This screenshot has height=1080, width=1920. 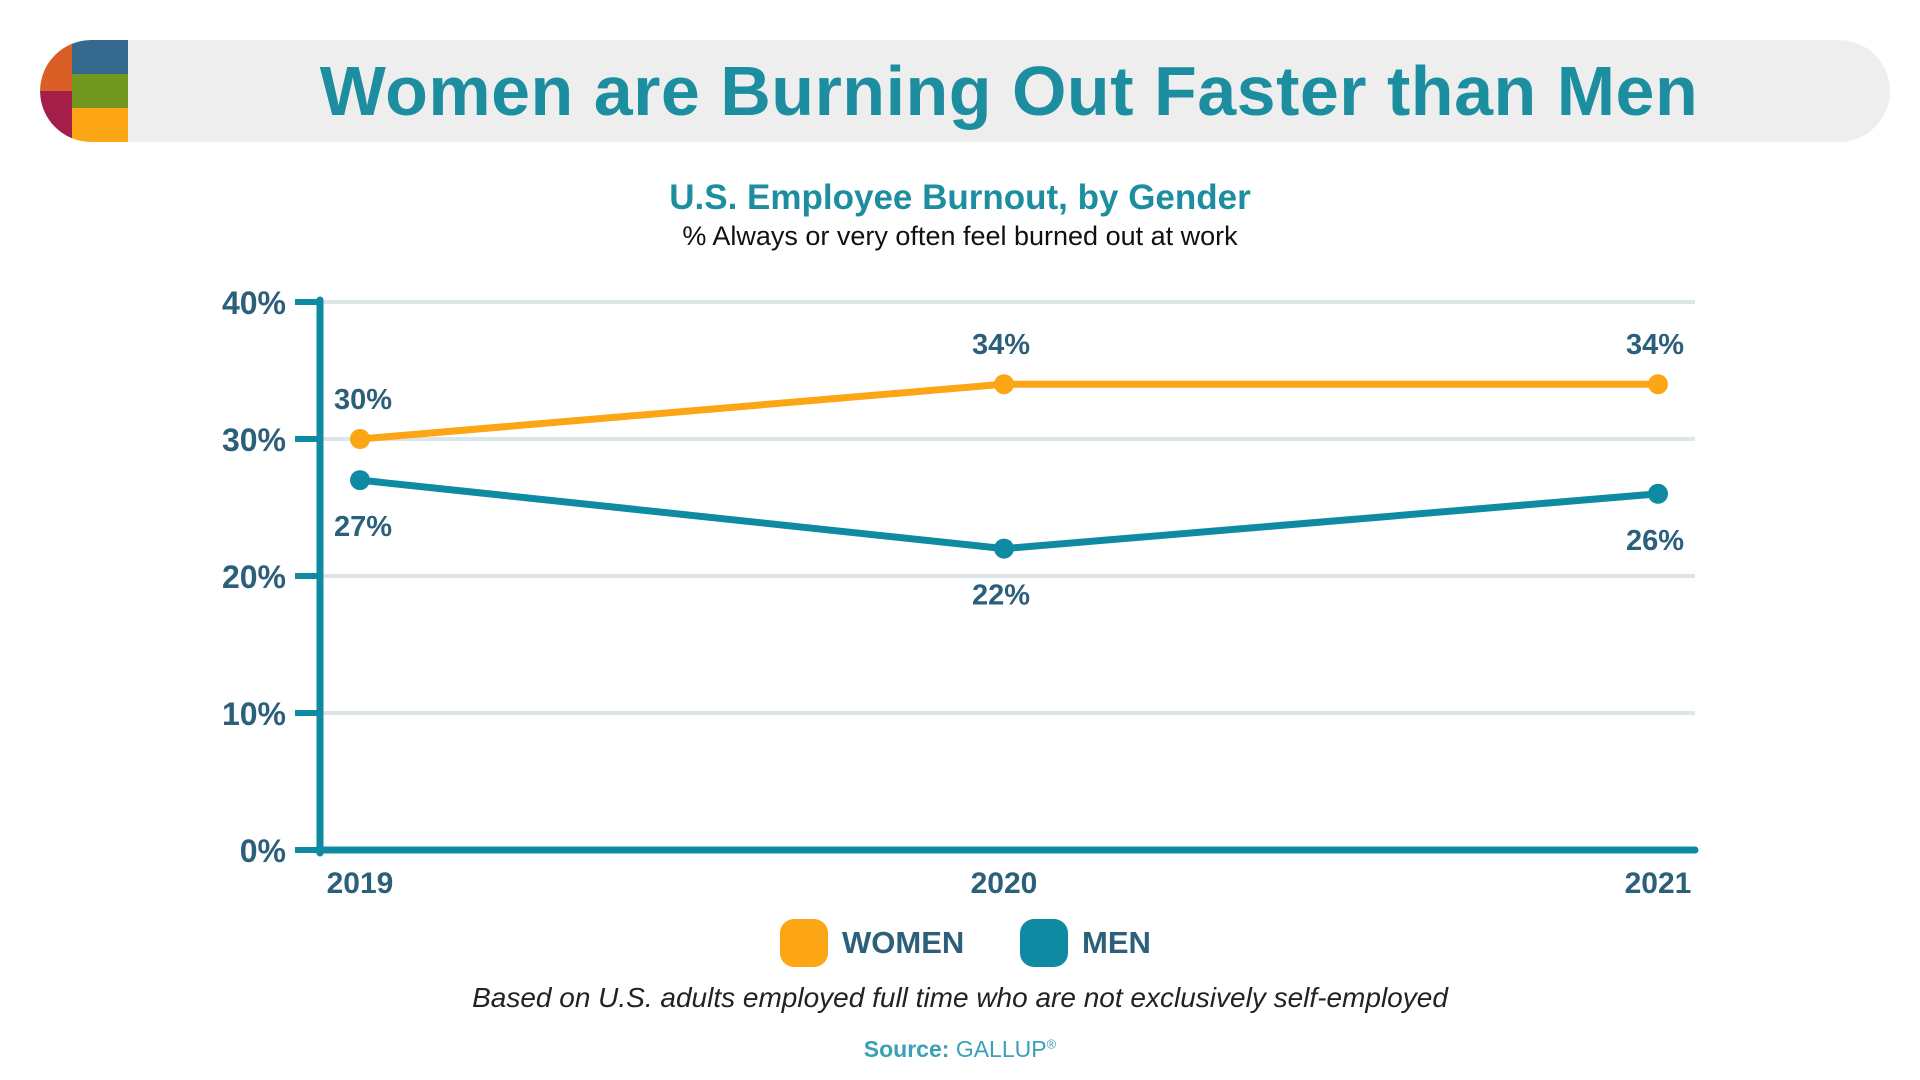 What do you see at coordinates (1044, 943) in the screenshot?
I see `legend-swatch-men` at bounding box center [1044, 943].